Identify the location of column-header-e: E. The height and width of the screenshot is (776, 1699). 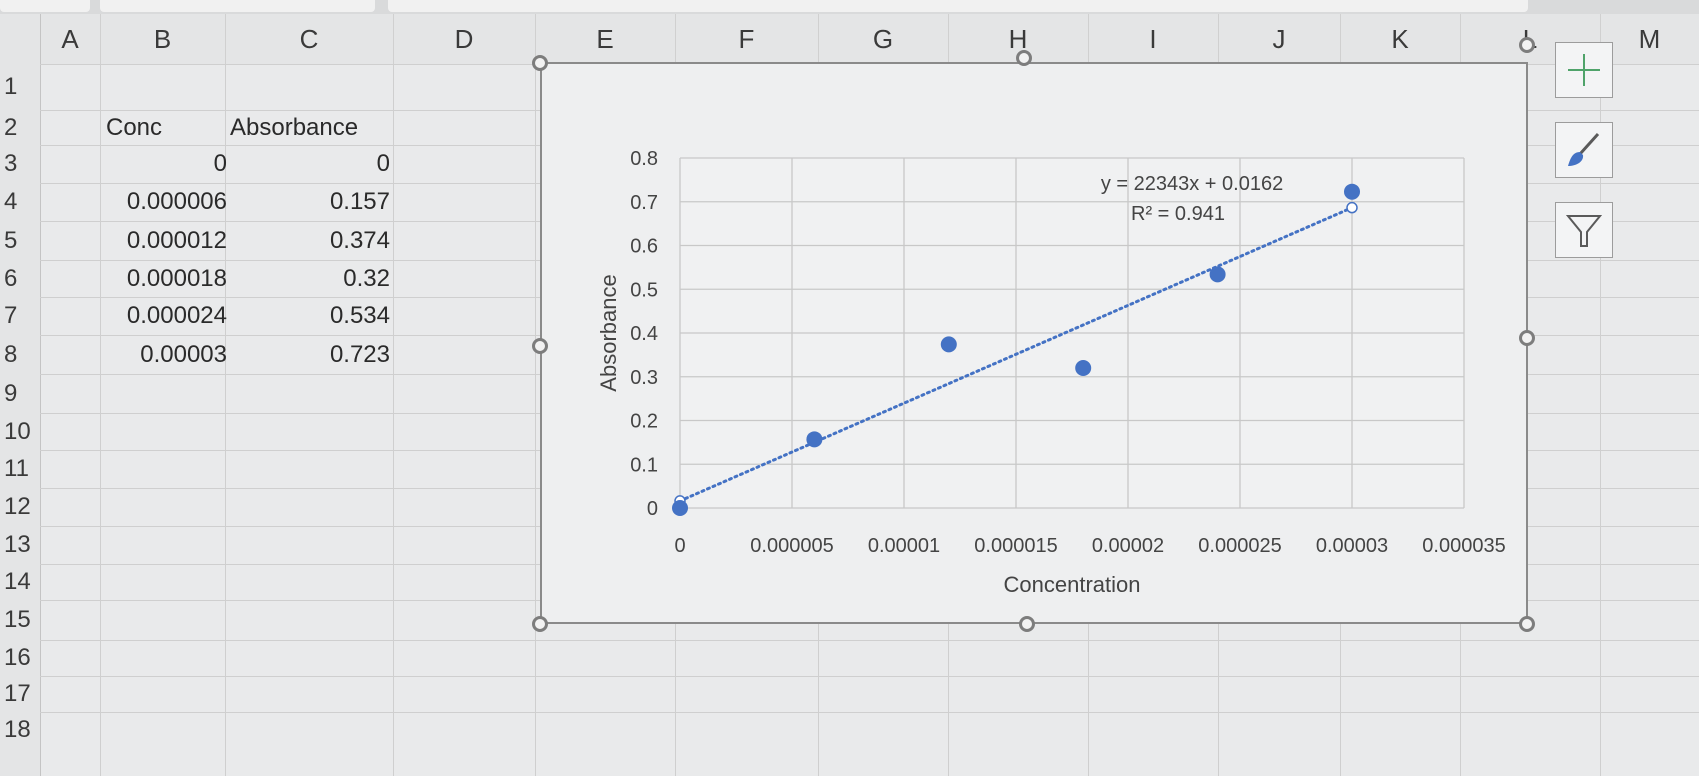
(605, 39).